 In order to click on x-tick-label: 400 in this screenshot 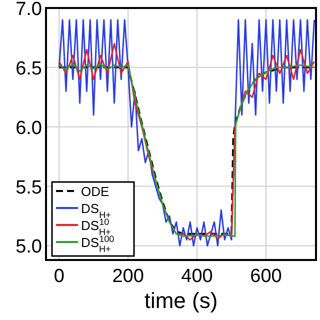, I will do `click(197, 276)`.